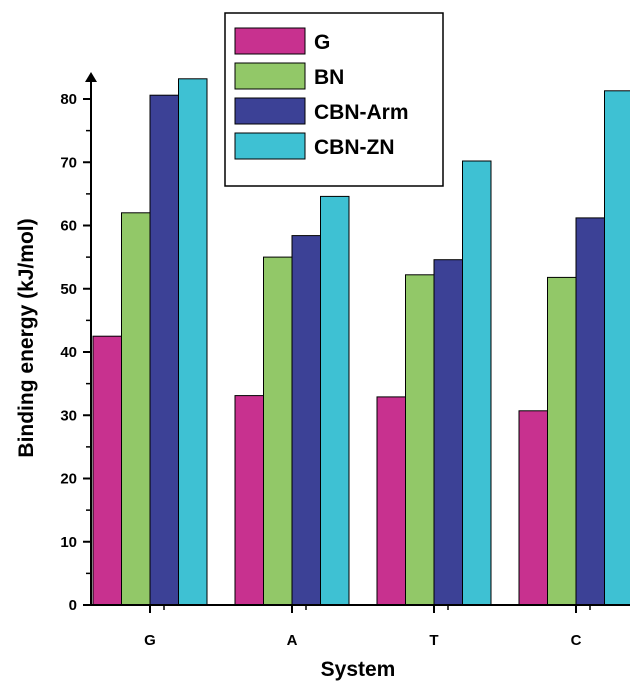  I want to click on legend: G BN CBN-Arm CBN-ZN, so click(334, 99).